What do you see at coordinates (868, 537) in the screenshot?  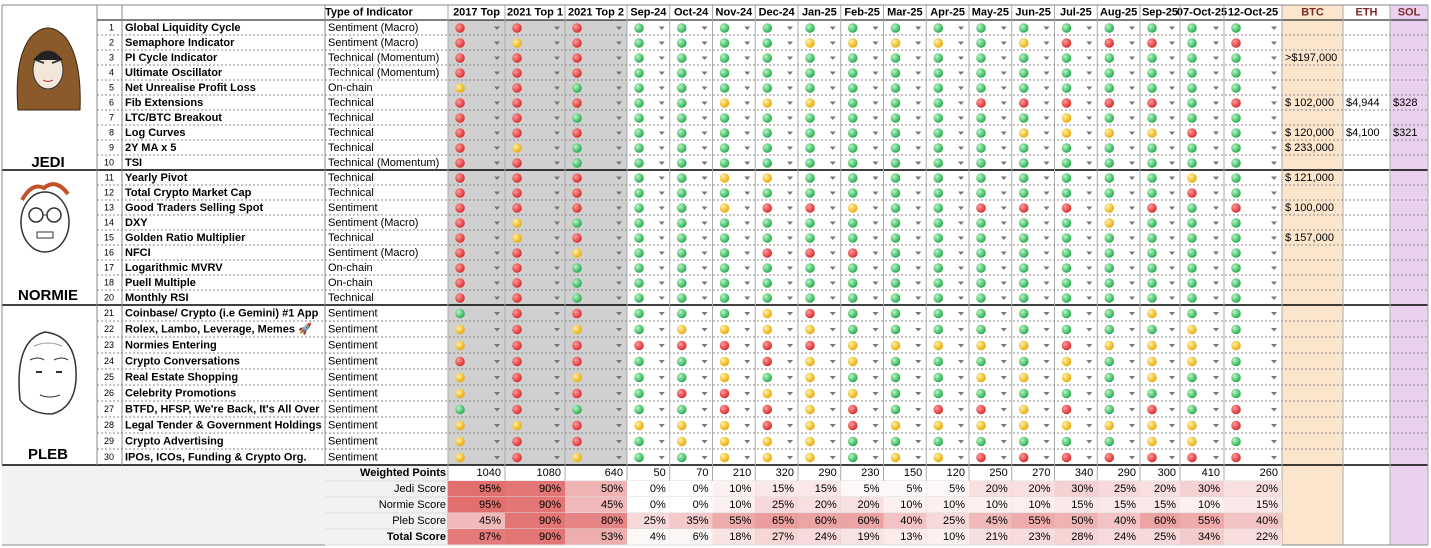 I see `summary-value: 19%` at bounding box center [868, 537].